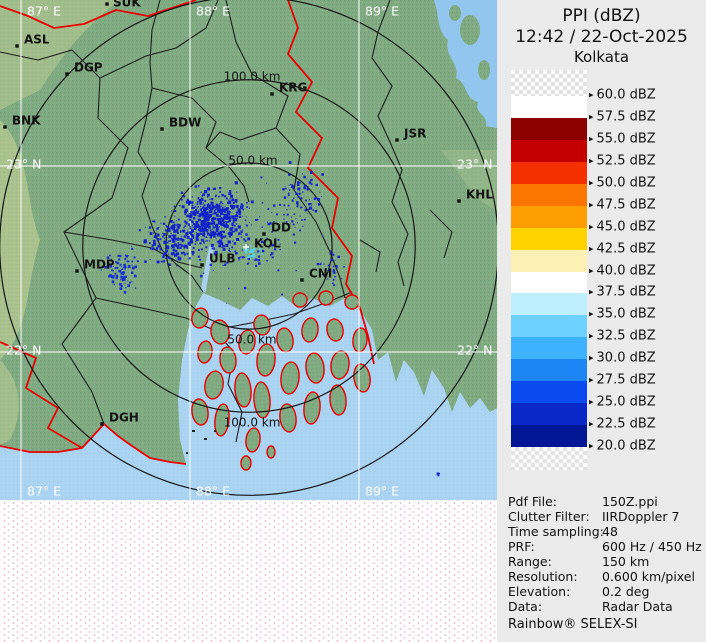  I want to click on legend-entry: ▸ 55.0 dBZ, so click(622, 138).